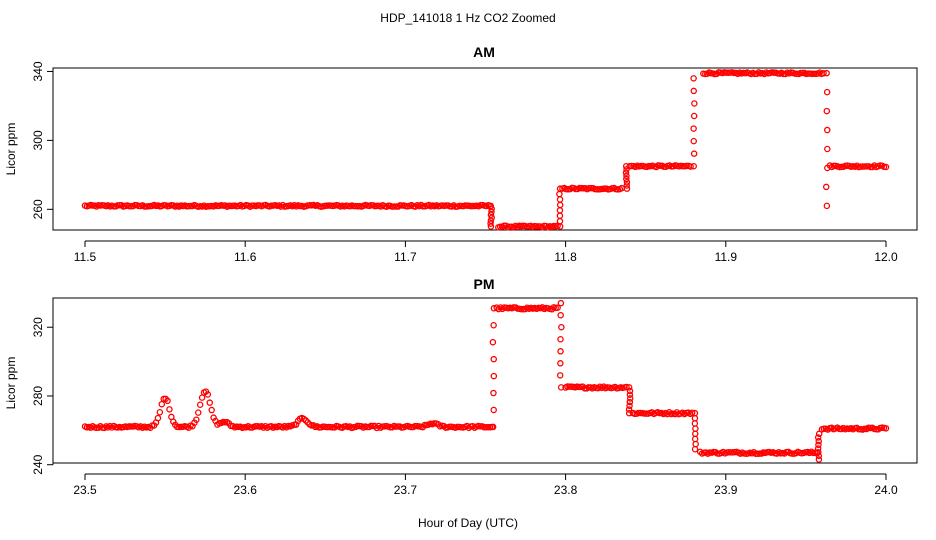 Image resolution: width=936 pixels, height=540 pixels. What do you see at coordinates (467, 18) in the screenshot?
I see `figure-title: HDP_141018 1 Hz CO2 Zoomed` at bounding box center [467, 18].